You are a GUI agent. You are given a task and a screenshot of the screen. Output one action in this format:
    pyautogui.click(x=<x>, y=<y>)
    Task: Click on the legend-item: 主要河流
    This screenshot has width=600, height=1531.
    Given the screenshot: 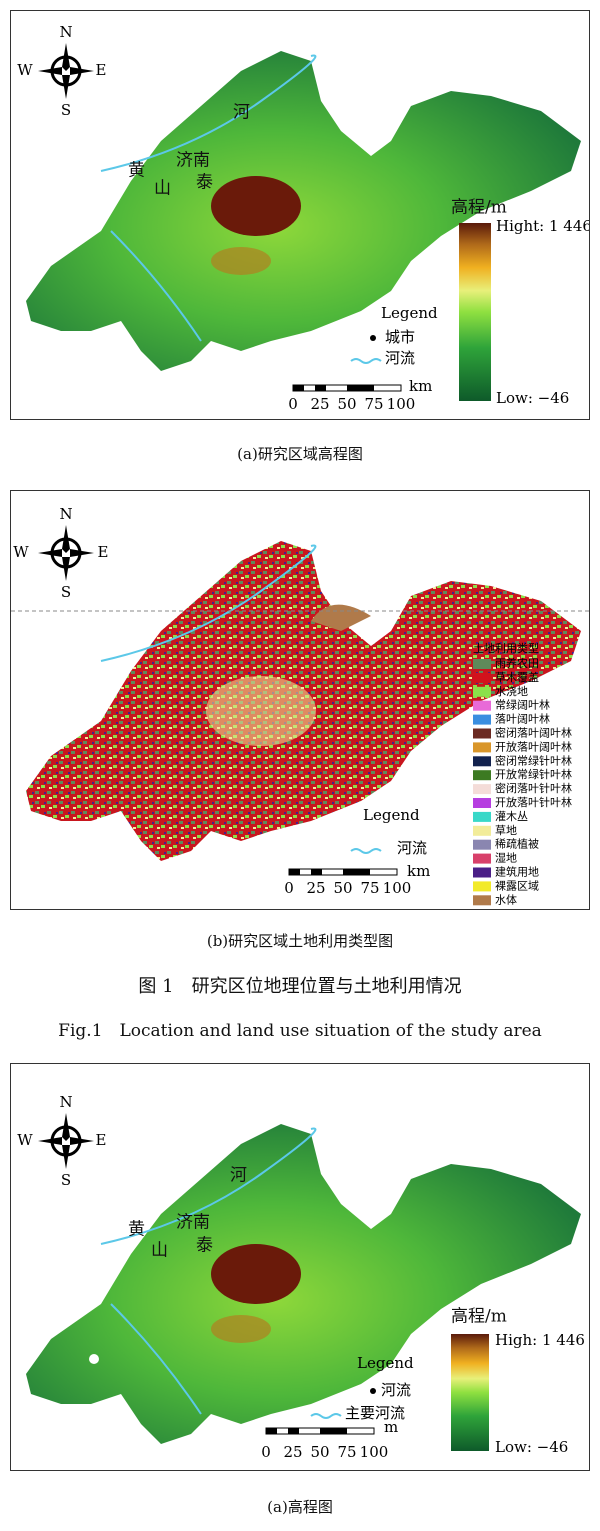 What is the action you would take?
    pyautogui.click(x=375, y=1413)
    